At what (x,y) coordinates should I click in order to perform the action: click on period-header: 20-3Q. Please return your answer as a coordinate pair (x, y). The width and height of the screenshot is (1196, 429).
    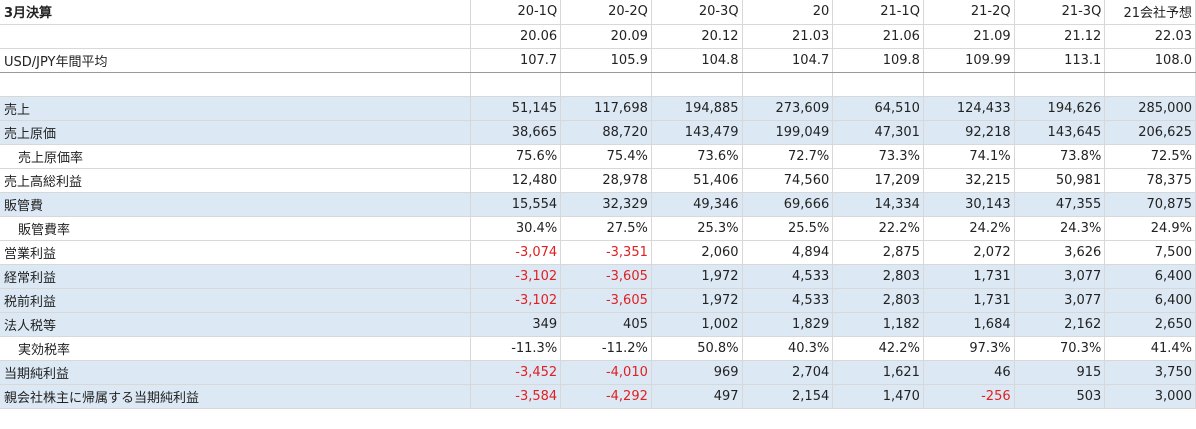
    Looking at the image, I should click on (697, 12).